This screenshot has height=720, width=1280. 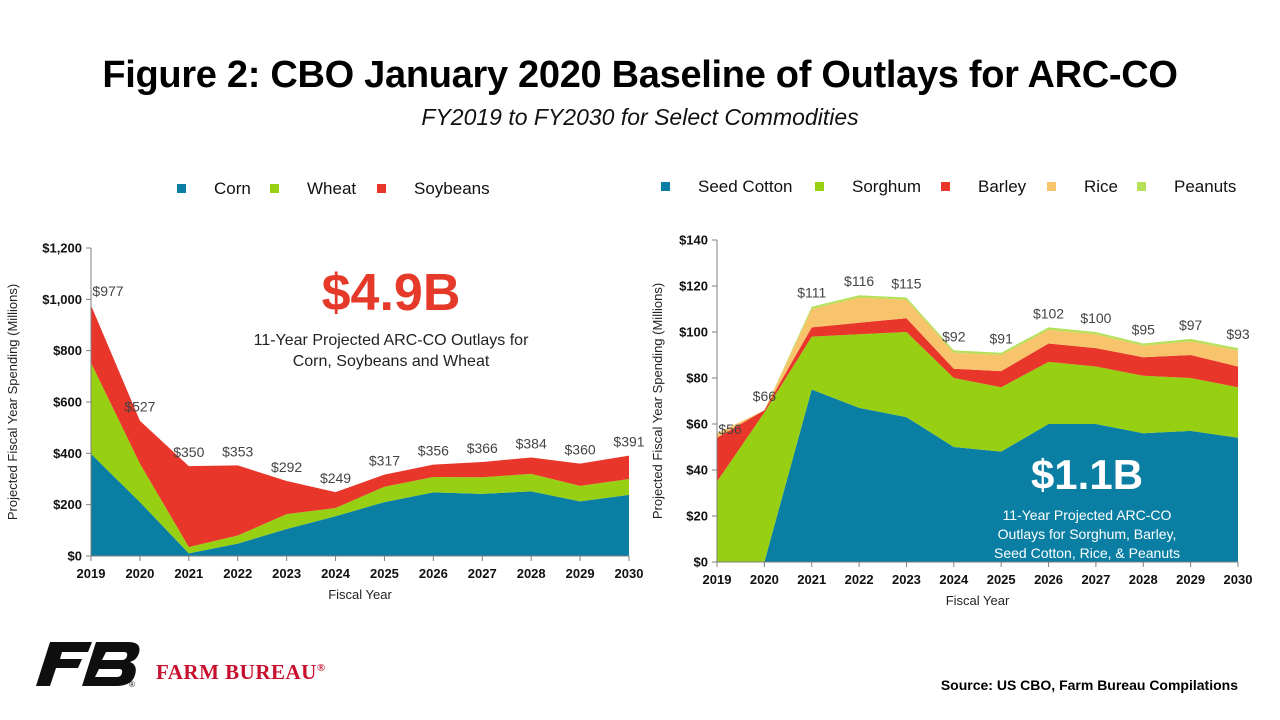 I want to click on y-tick-label: $100, so click(x=693, y=332).